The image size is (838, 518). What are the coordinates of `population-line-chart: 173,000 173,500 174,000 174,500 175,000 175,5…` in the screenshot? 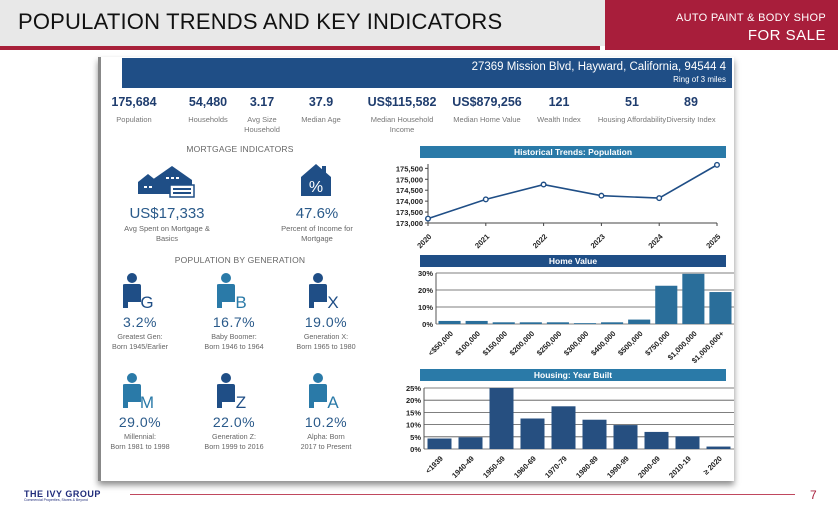 It's located at (559, 205).